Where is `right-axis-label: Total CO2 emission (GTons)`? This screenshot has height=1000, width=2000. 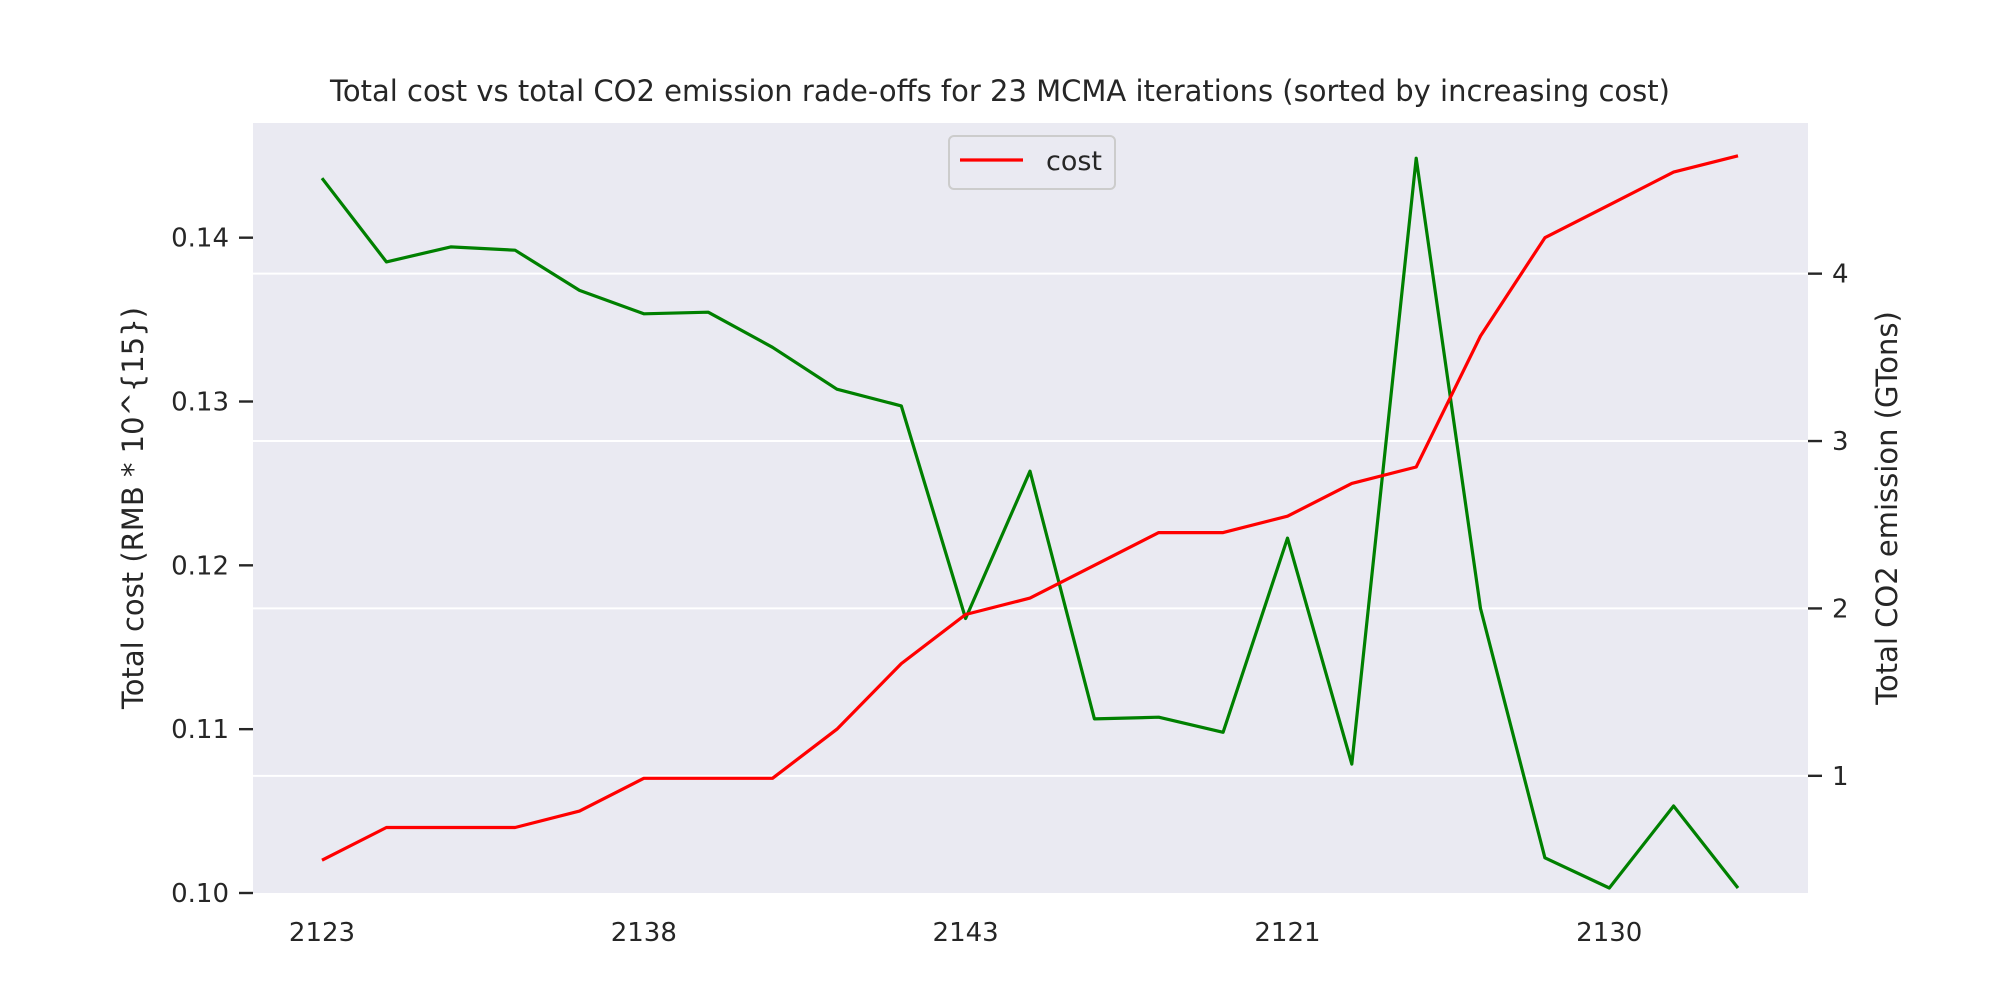 right-axis-label: Total CO2 emission (GTons) is located at coordinates (1887, 508).